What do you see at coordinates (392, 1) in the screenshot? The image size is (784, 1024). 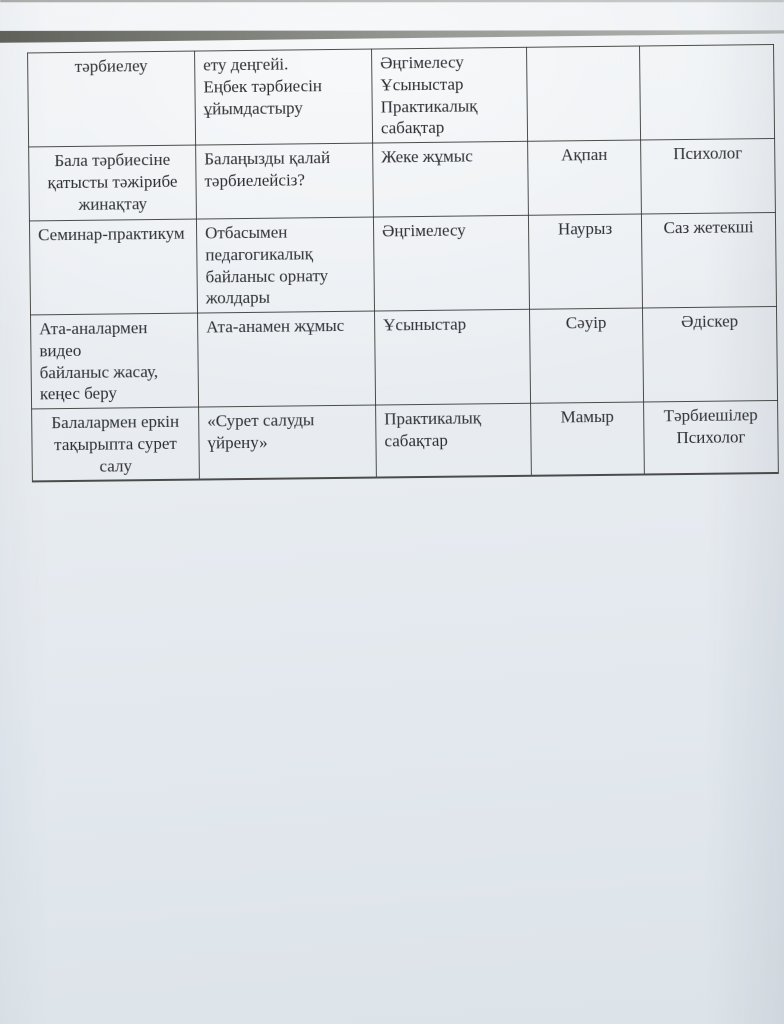 I see `photo-top-edge-line` at bounding box center [392, 1].